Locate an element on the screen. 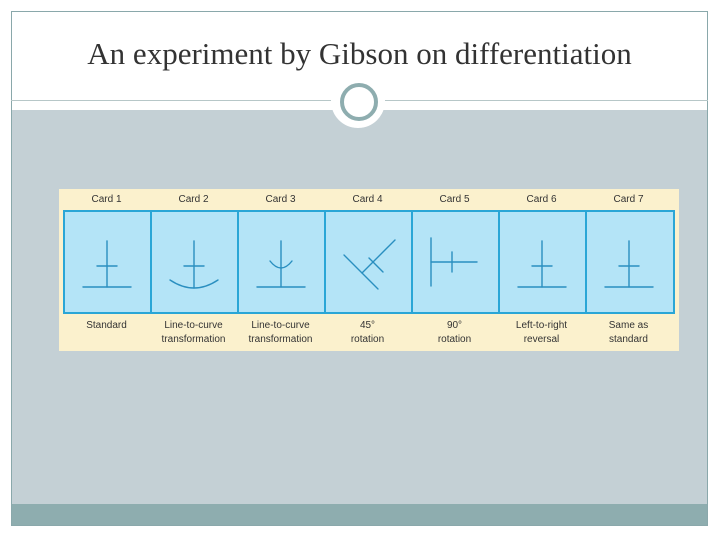  card-1-caption: Standard is located at coordinates (106, 326).